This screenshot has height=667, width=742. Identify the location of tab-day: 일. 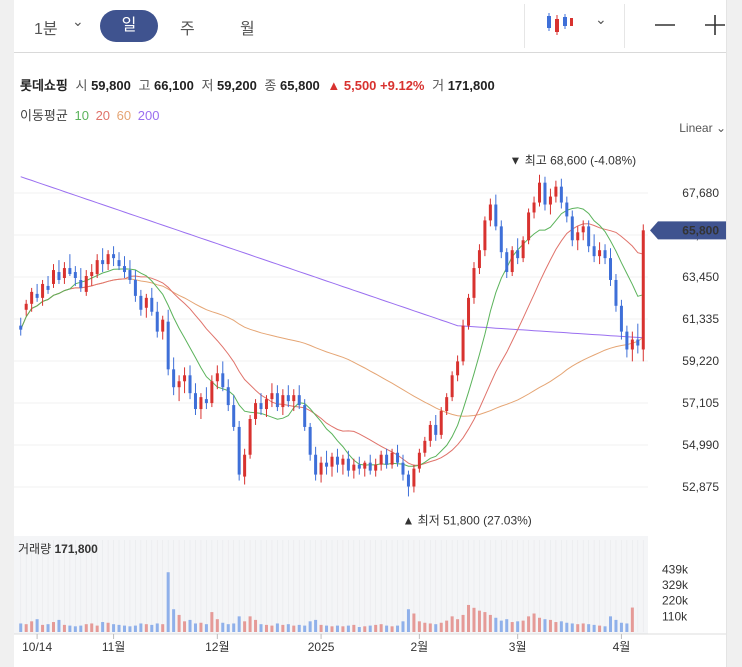
(129, 26).